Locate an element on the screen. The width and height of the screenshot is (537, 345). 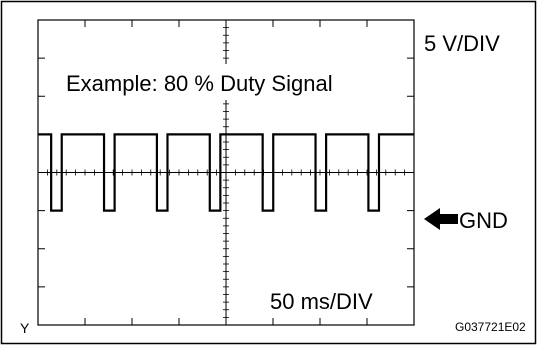
example-label-background is located at coordinates (221, 82).